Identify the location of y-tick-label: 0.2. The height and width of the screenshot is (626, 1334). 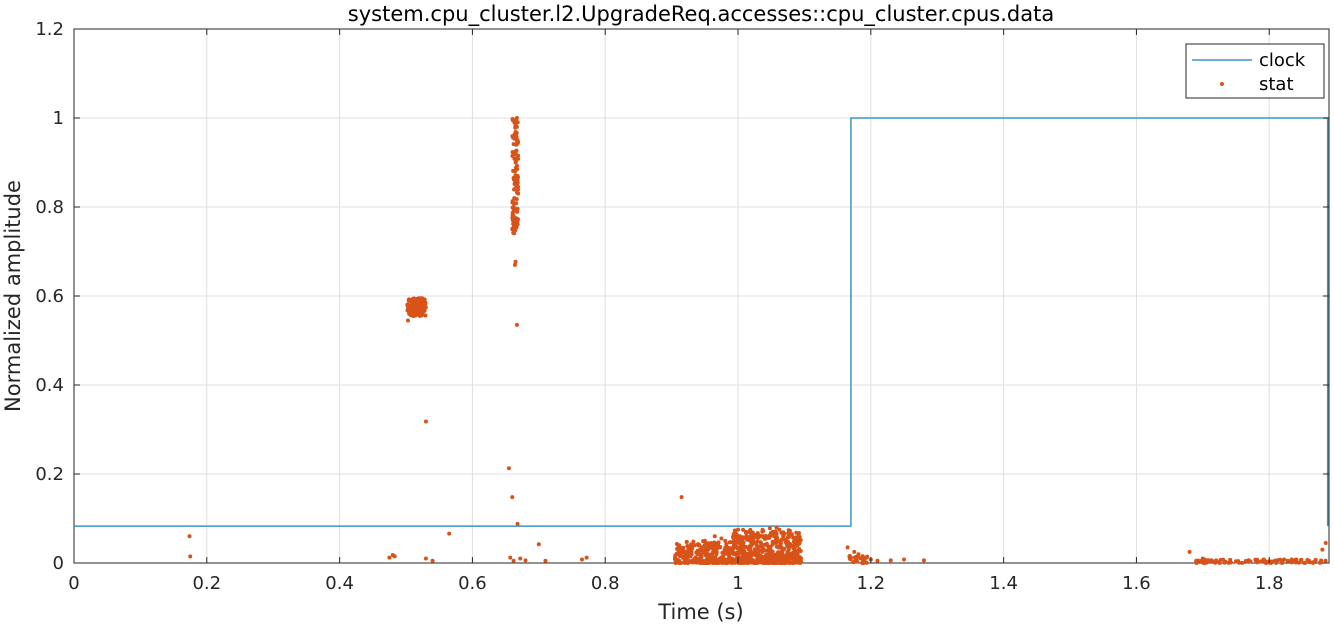
(49, 474).